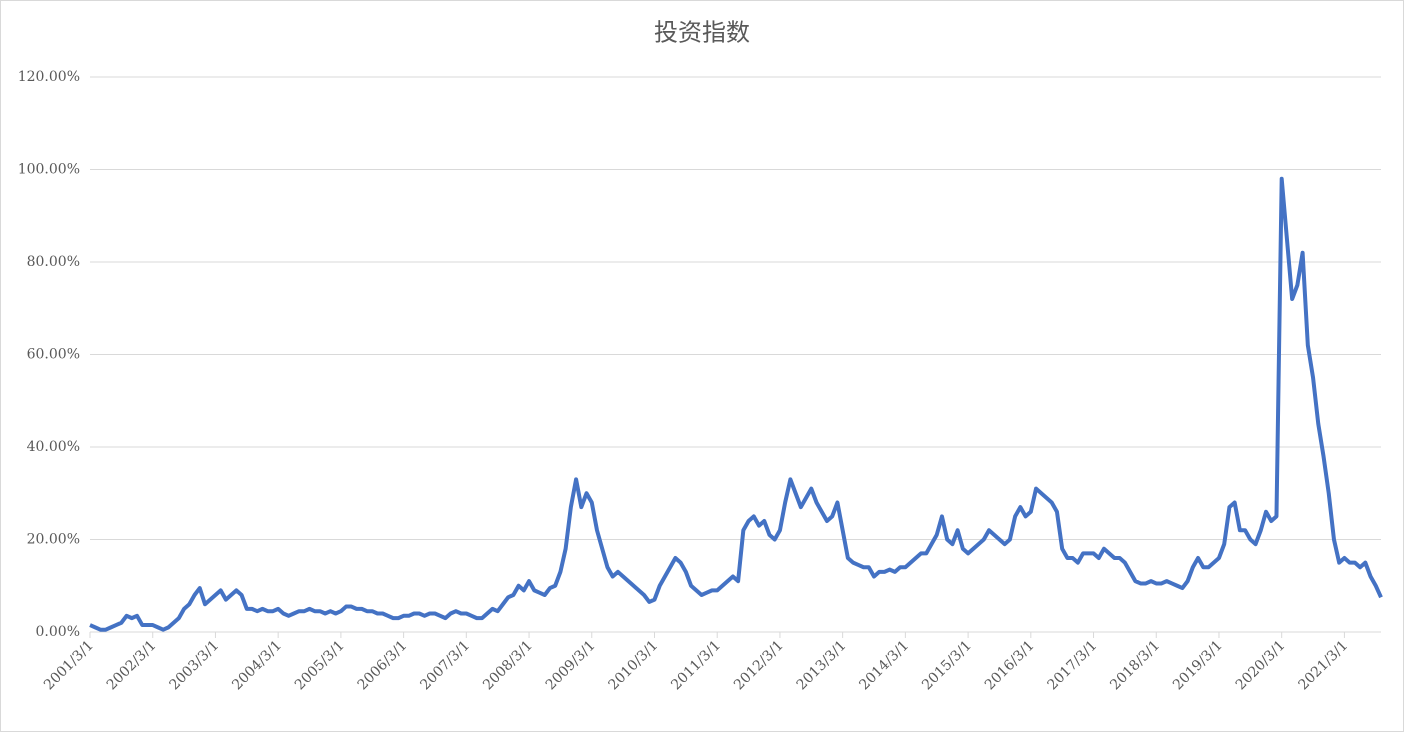 Image resolution: width=1405 pixels, height=733 pixels. Describe the element at coordinates (53, 355) in the screenshot. I see `y-tick-label: 60.00%` at that location.